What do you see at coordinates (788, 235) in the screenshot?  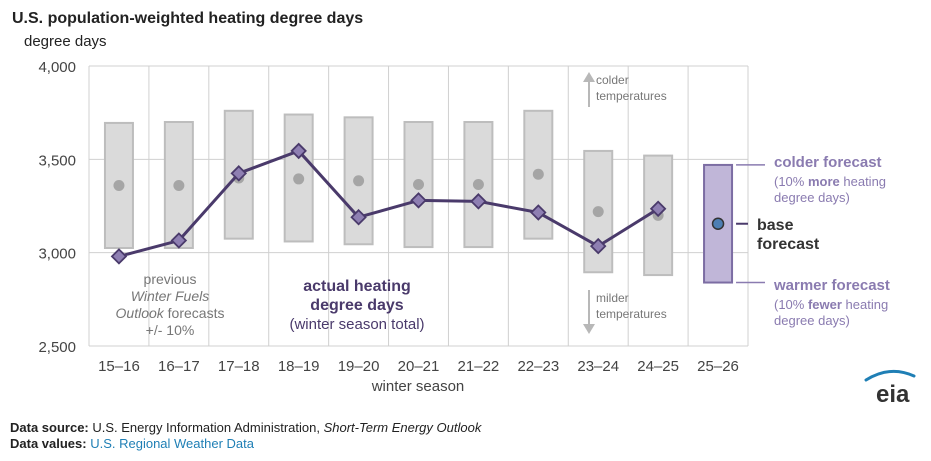 I see `base-forecast-label: base forecast` at bounding box center [788, 235].